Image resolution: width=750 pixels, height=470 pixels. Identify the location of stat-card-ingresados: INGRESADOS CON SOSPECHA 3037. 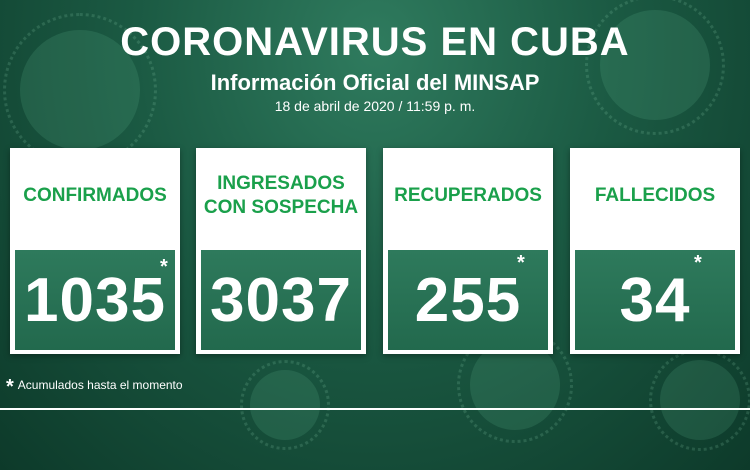
(281, 251).